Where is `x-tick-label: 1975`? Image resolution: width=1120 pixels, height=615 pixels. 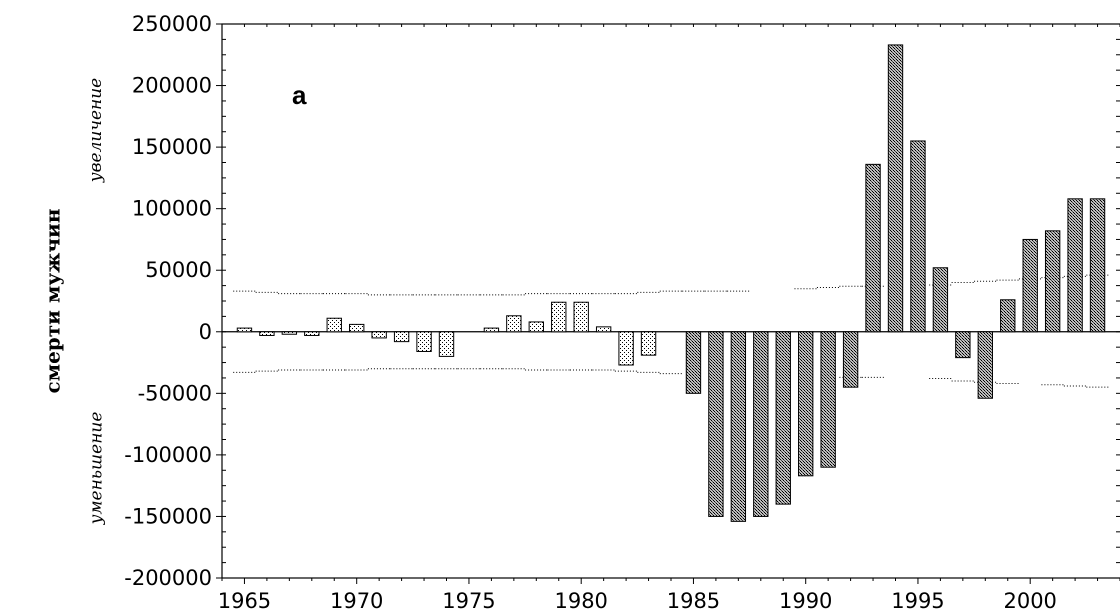 x-tick-label: 1975 is located at coordinates (468, 601).